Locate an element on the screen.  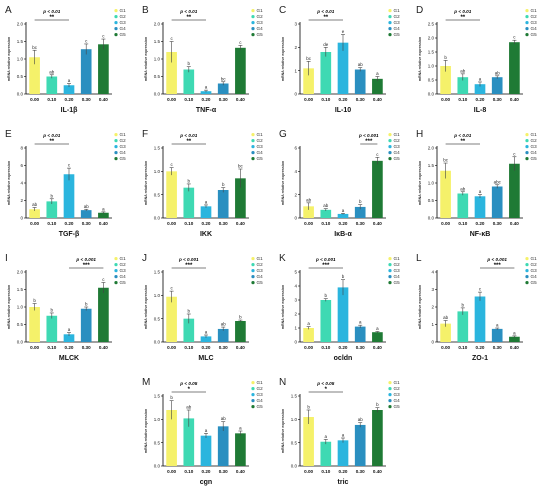
panel-letter: E is located at coordinates (8, 134).